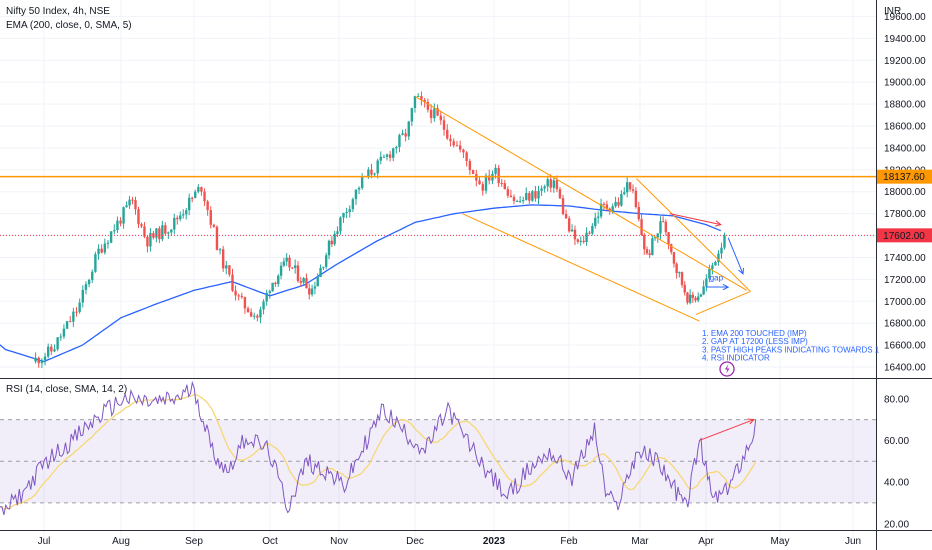  What do you see at coordinates (905, 280) in the screenshot?
I see `price-tick-label: 17200.00` at bounding box center [905, 280].